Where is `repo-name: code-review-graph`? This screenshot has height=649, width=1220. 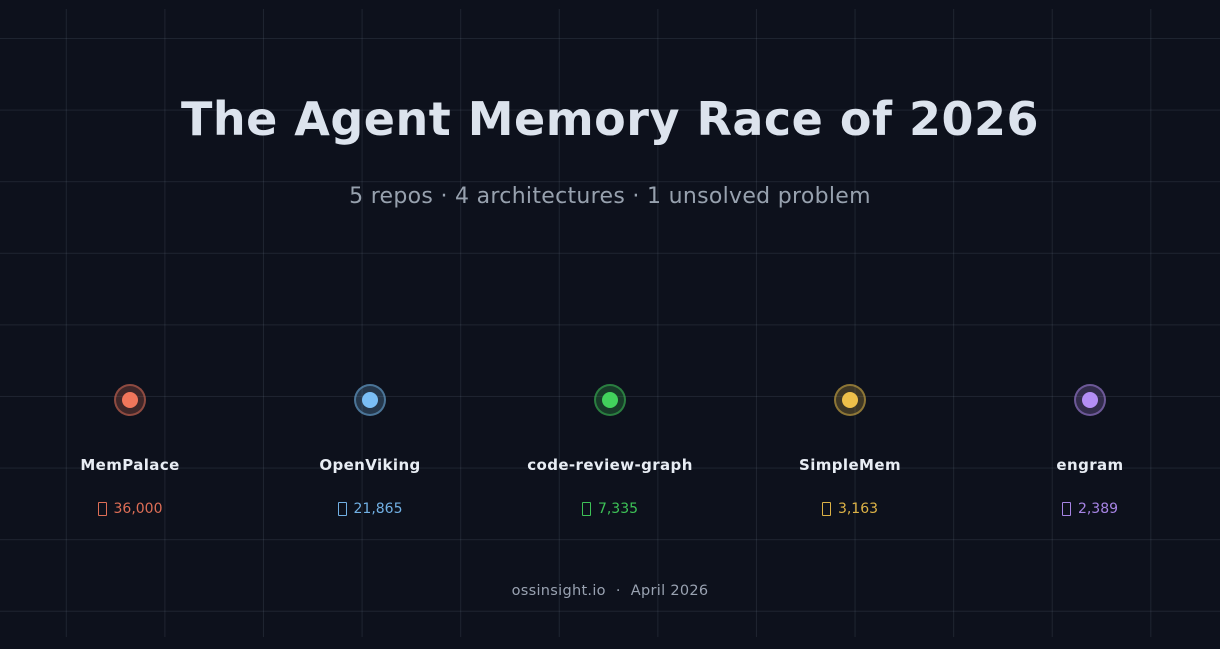
repo-name: code-review-graph is located at coordinates (610, 465).